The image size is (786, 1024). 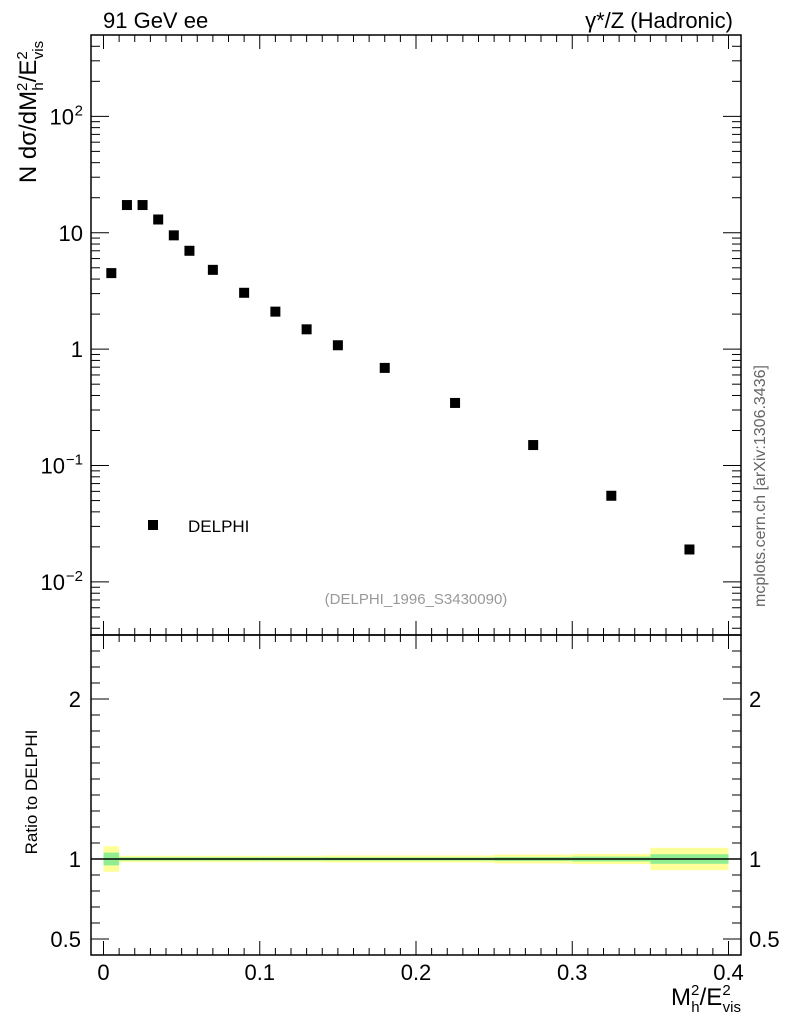 What do you see at coordinates (75, 699) in the screenshot?
I see `ratio-y-tick-label-left: 2` at bounding box center [75, 699].